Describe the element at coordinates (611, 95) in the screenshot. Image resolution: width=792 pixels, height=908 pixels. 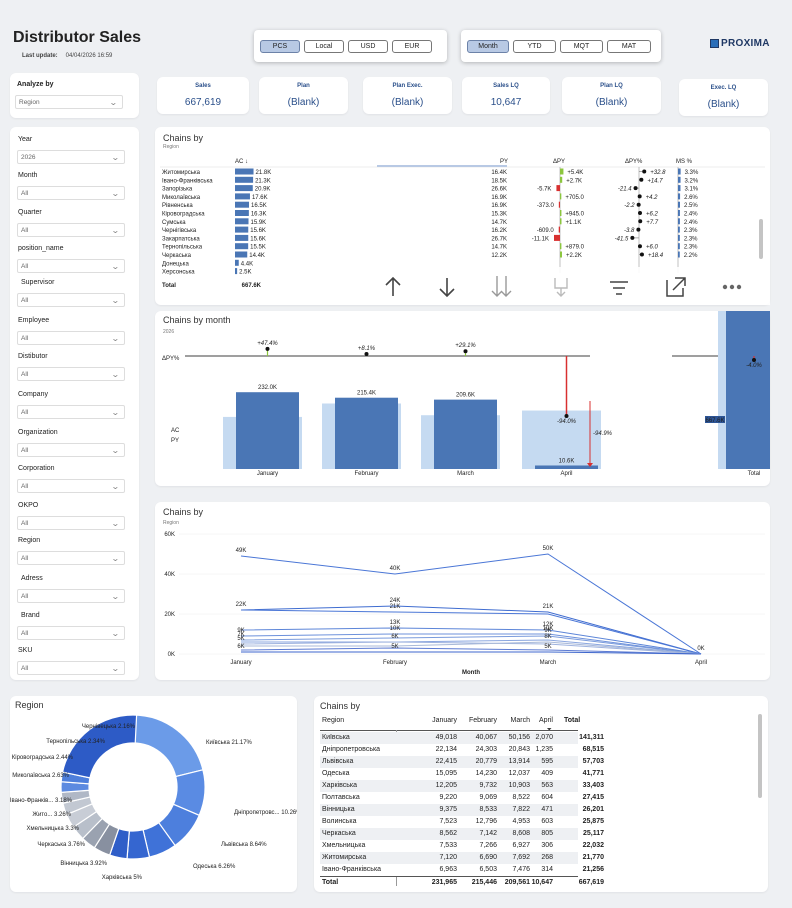
I see `kpi-card-4: Plan LQ (Blank)` at that location.